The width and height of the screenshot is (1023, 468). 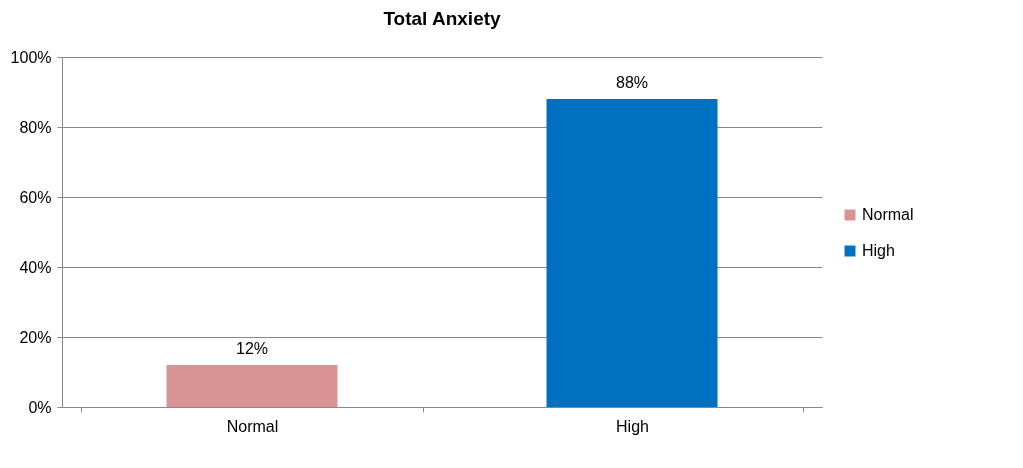 What do you see at coordinates (252, 348) in the screenshot?
I see `data-label: 12%` at bounding box center [252, 348].